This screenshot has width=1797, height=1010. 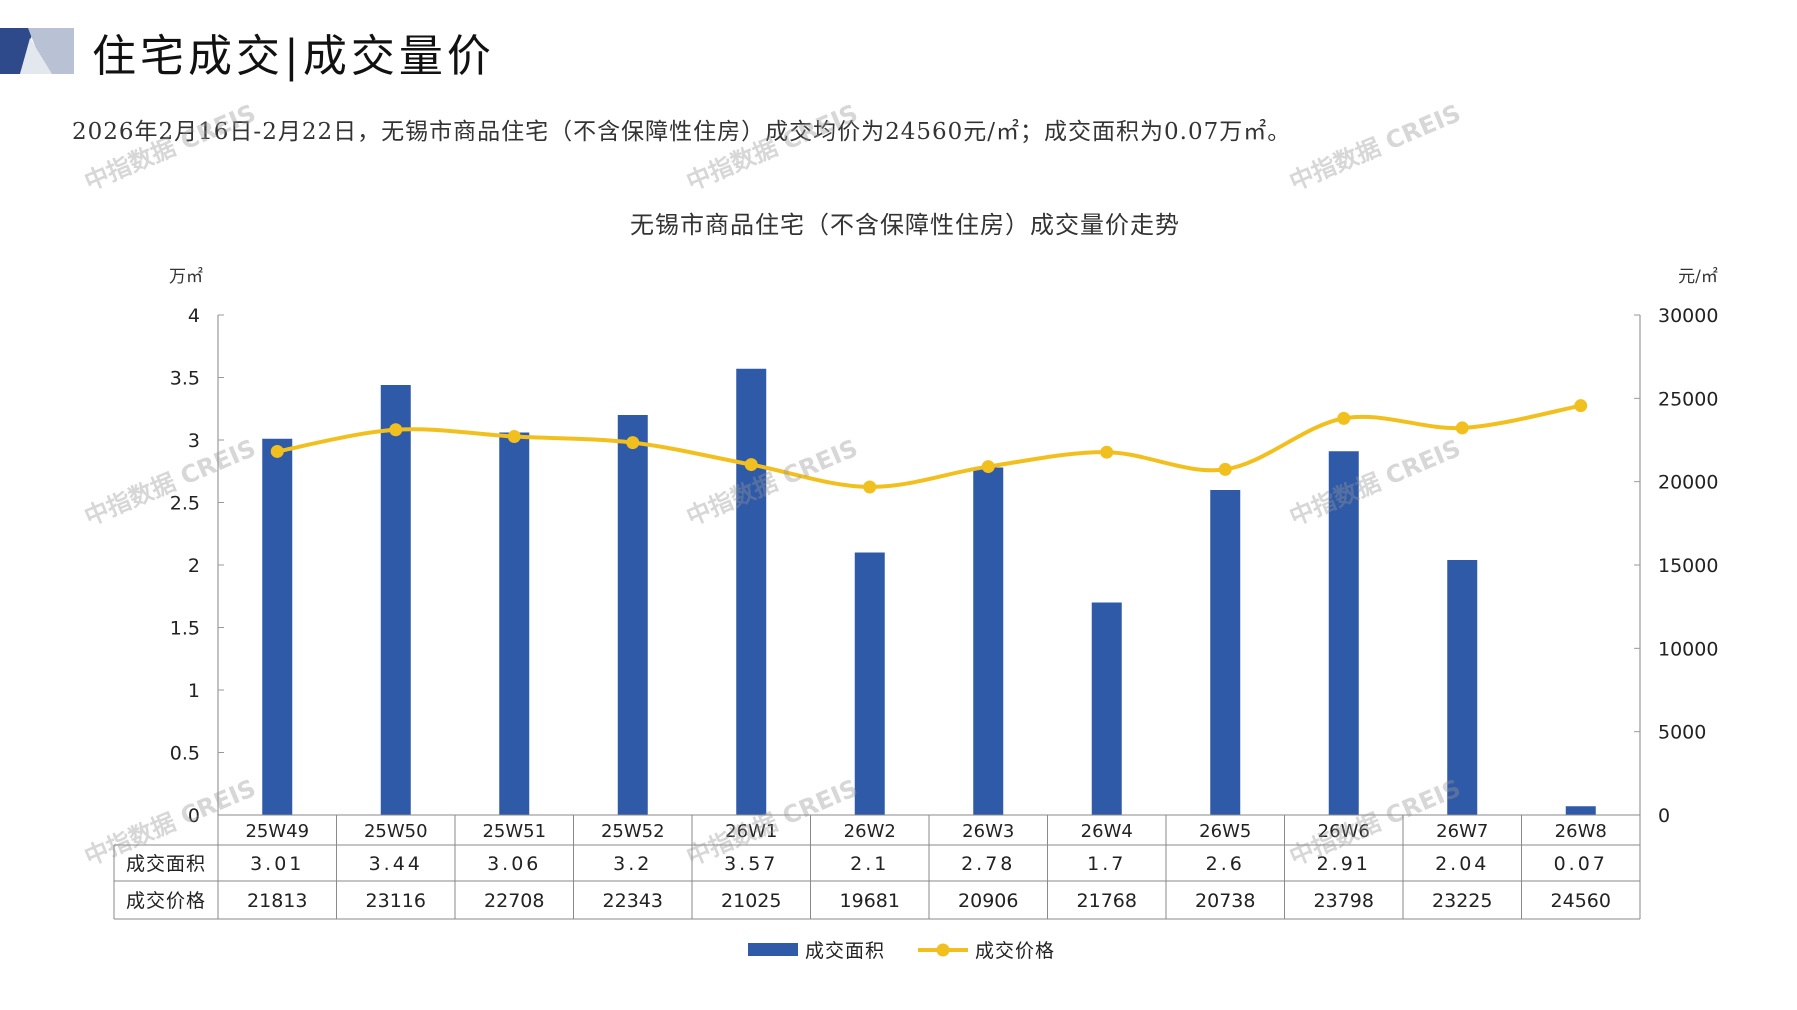 I want to click on left-tick-label: 2, so click(x=194, y=566).